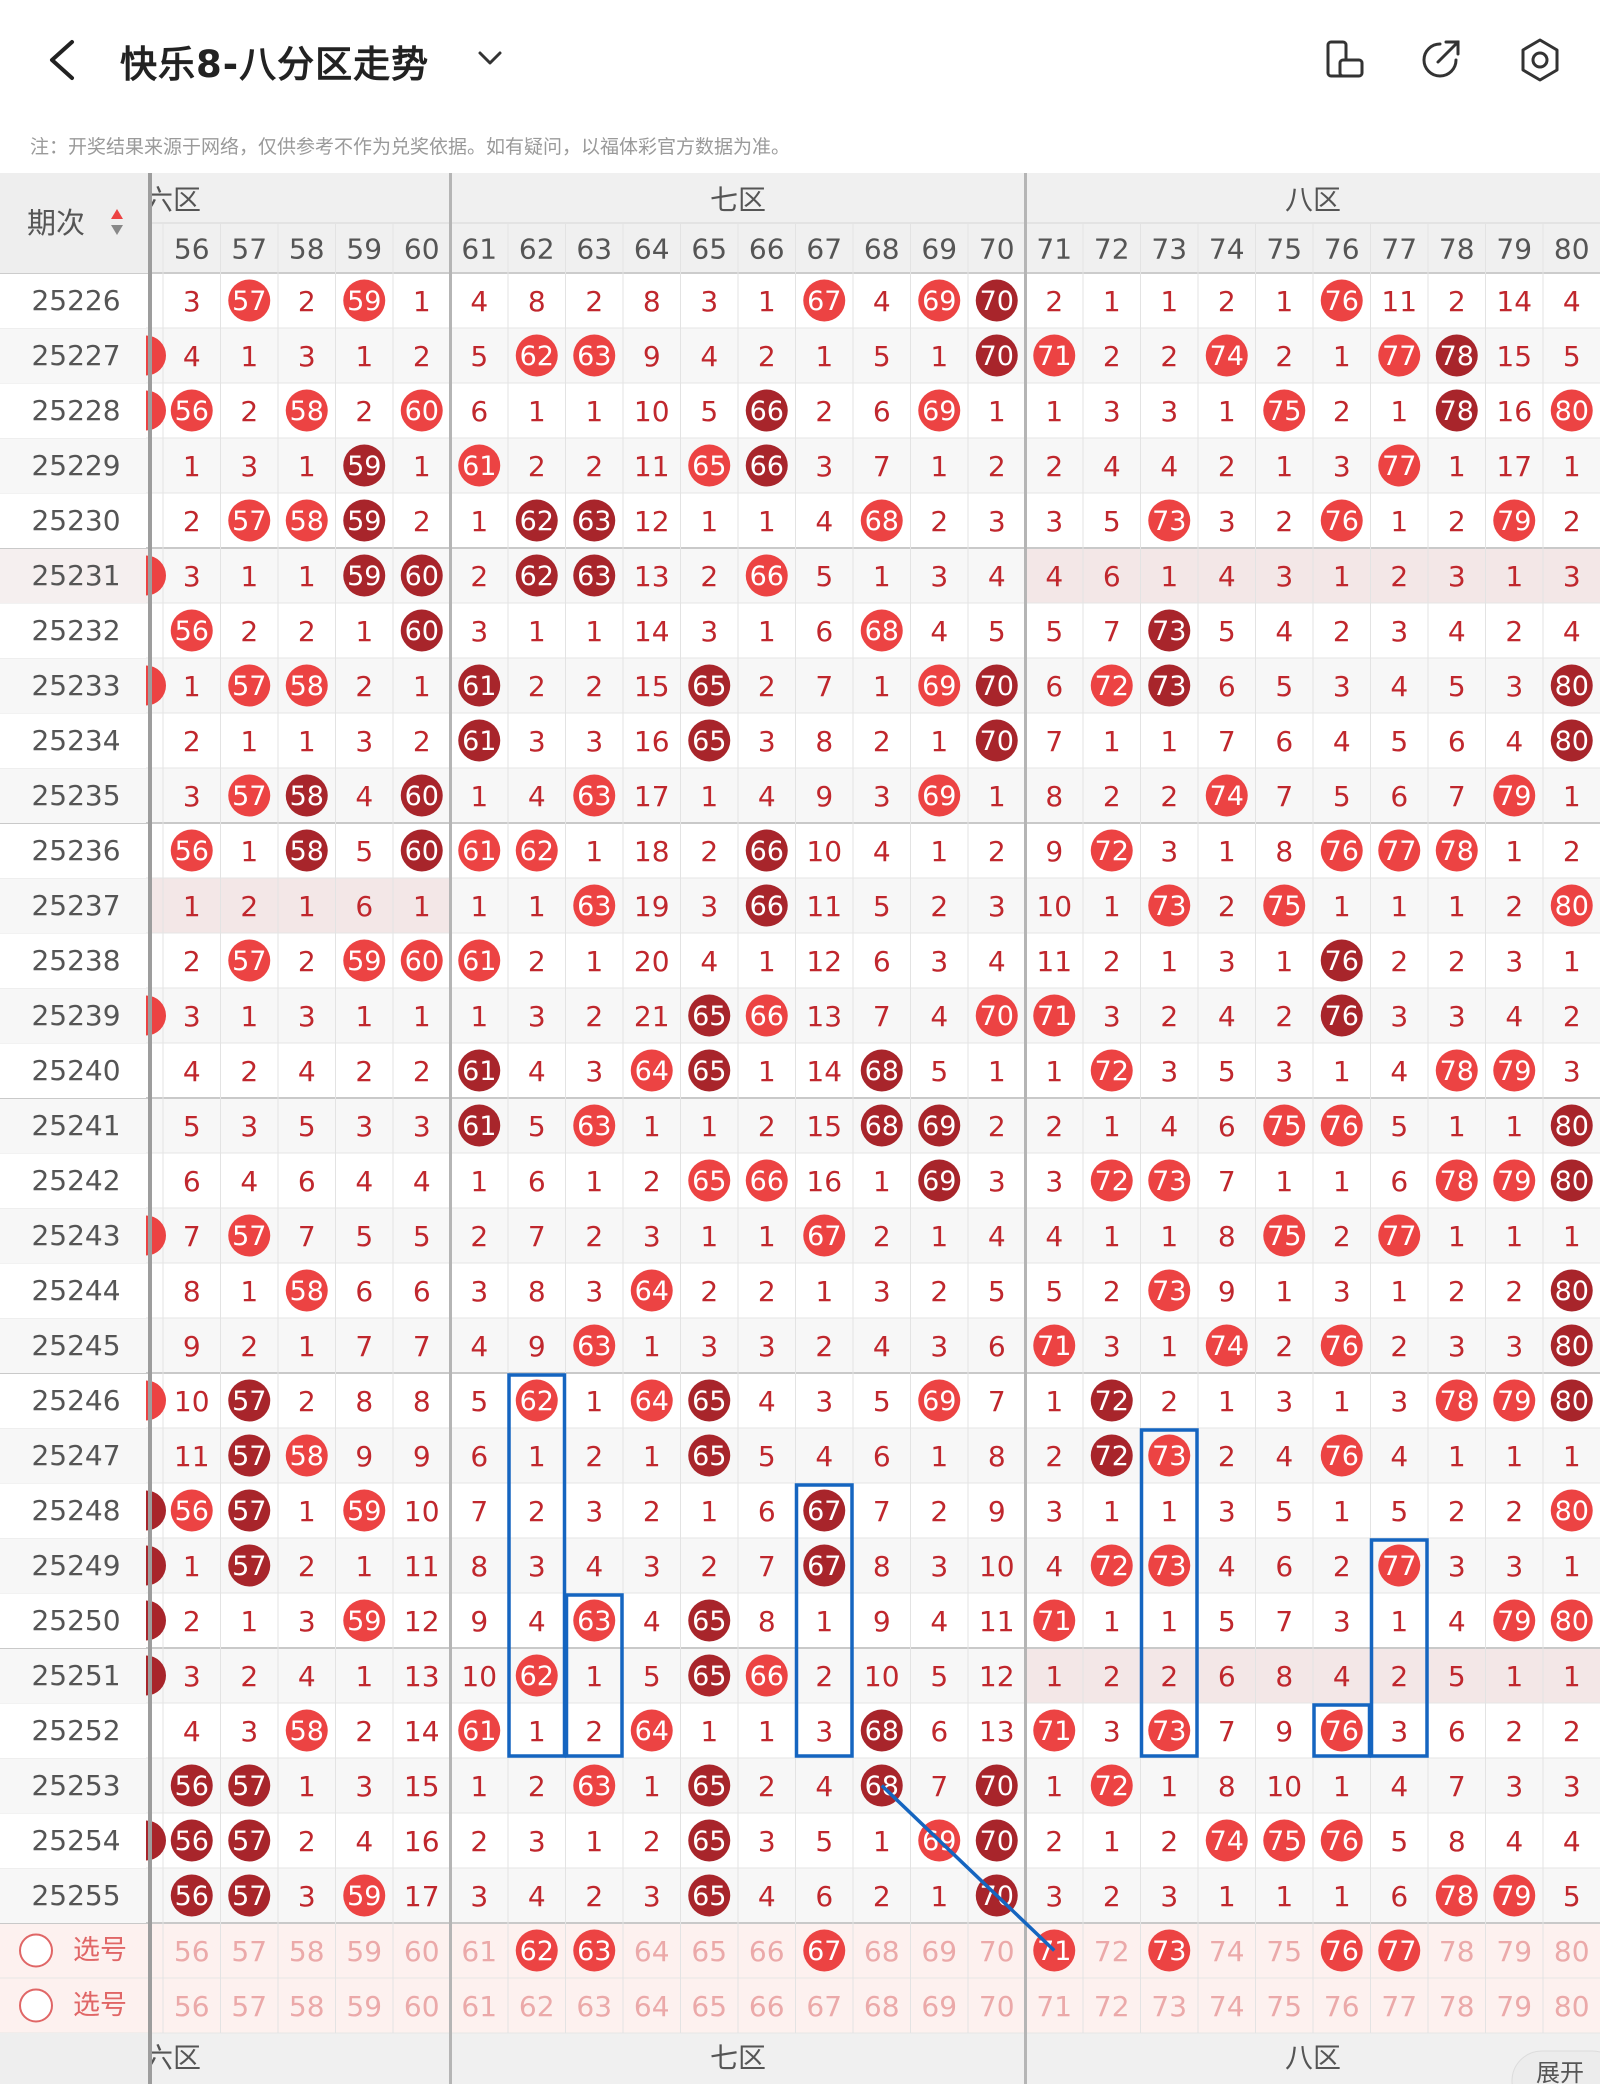  Describe the element at coordinates (1540, 60) in the screenshot. I see `settings-icon` at that location.